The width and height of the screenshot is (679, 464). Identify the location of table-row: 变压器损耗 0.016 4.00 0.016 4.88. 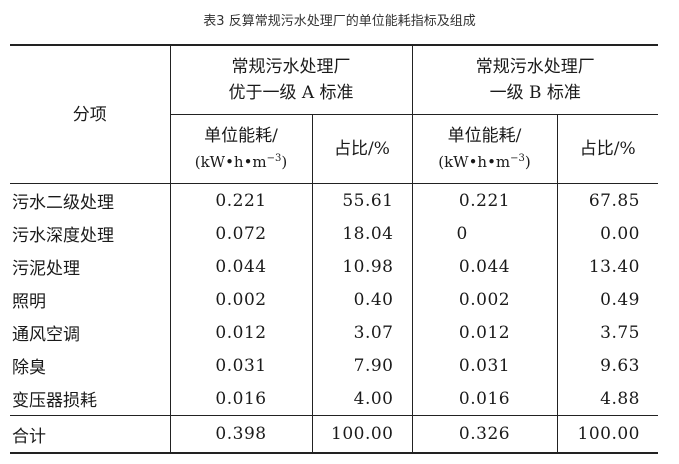
(334, 399).